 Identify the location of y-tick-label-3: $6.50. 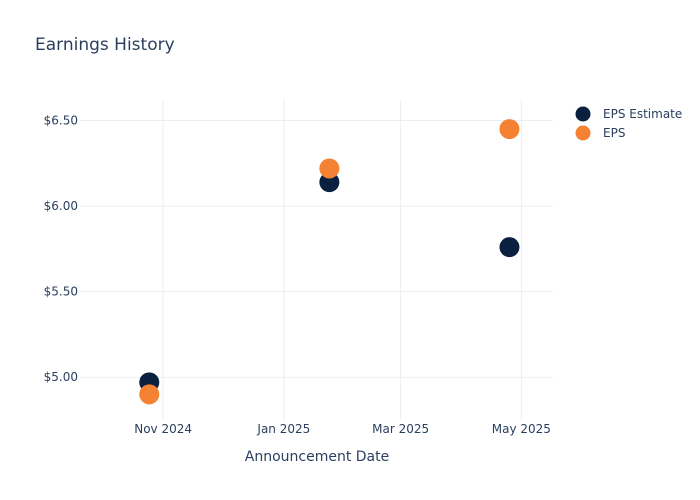
(61, 121).